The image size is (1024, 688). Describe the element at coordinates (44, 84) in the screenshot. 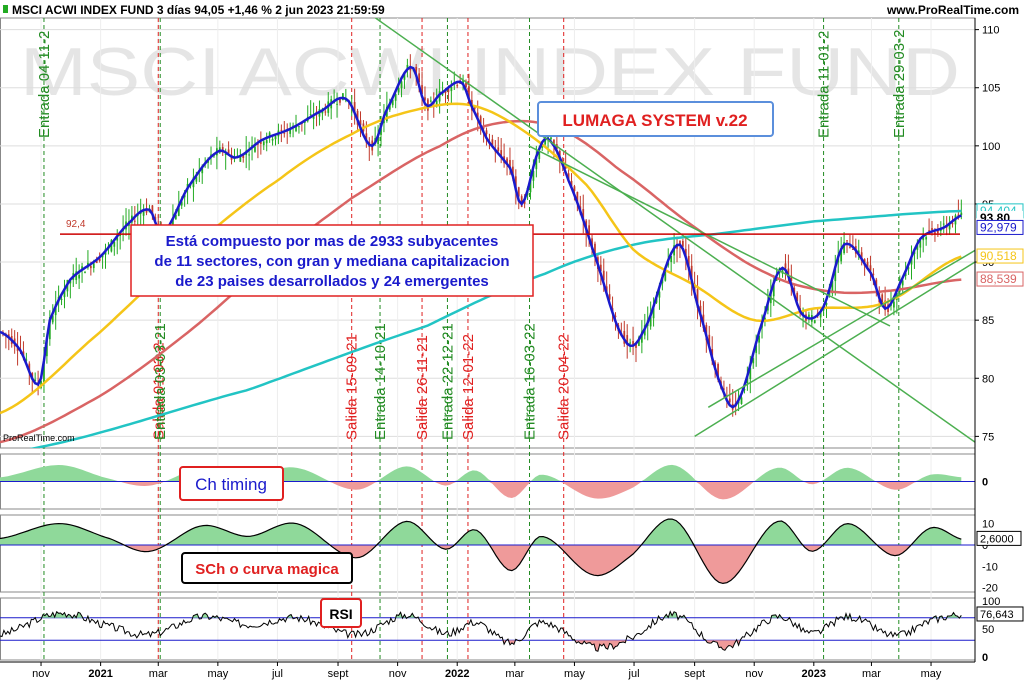

I see `signal-label: Entrada 04-11-2` at that location.